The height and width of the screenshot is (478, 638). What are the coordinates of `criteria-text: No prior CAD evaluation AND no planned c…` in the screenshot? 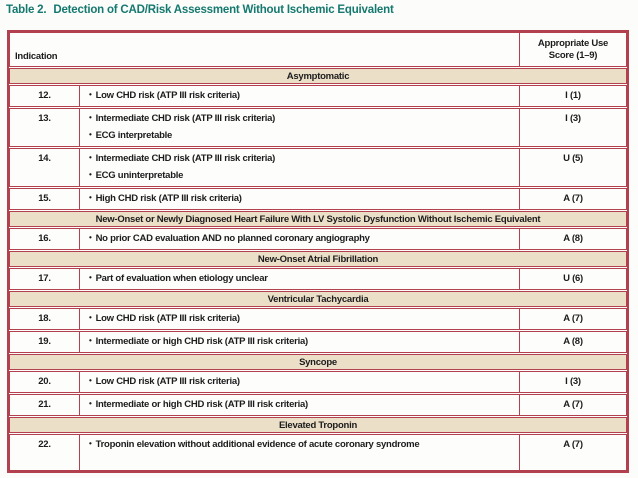 It's located at (232, 238).